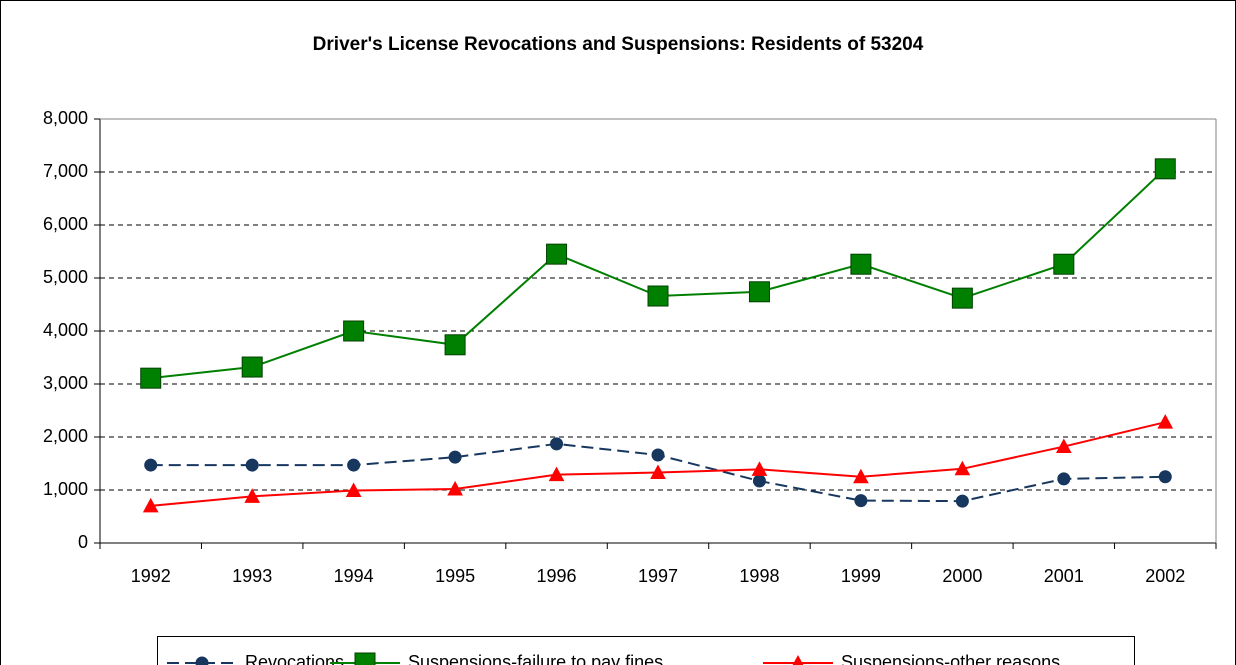 This screenshot has width=1236, height=665. What do you see at coordinates (65, 436) in the screenshot?
I see `y-tick-label: 2,000` at bounding box center [65, 436].